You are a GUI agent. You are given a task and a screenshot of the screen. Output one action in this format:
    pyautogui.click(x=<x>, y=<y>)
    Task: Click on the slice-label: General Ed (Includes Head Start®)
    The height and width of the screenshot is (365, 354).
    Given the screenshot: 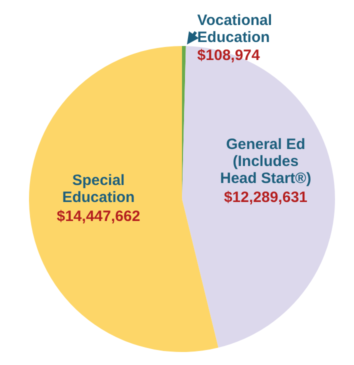 What is the action you would take?
    pyautogui.click(x=266, y=161)
    